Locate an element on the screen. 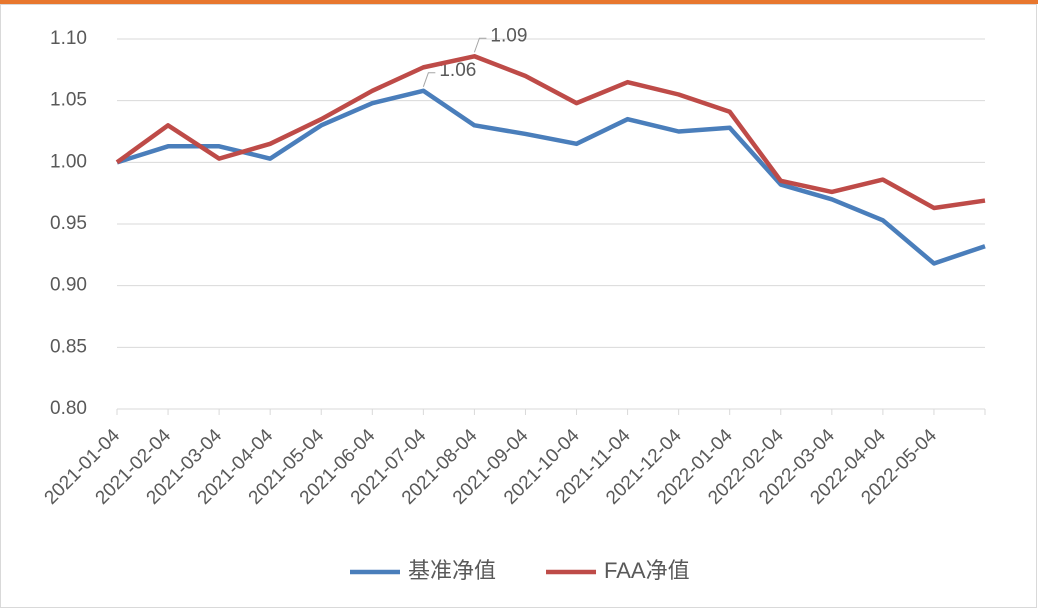 This screenshot has width=1038, height=609. legend-label: FAA净值 is located at coordinates (647, 570).